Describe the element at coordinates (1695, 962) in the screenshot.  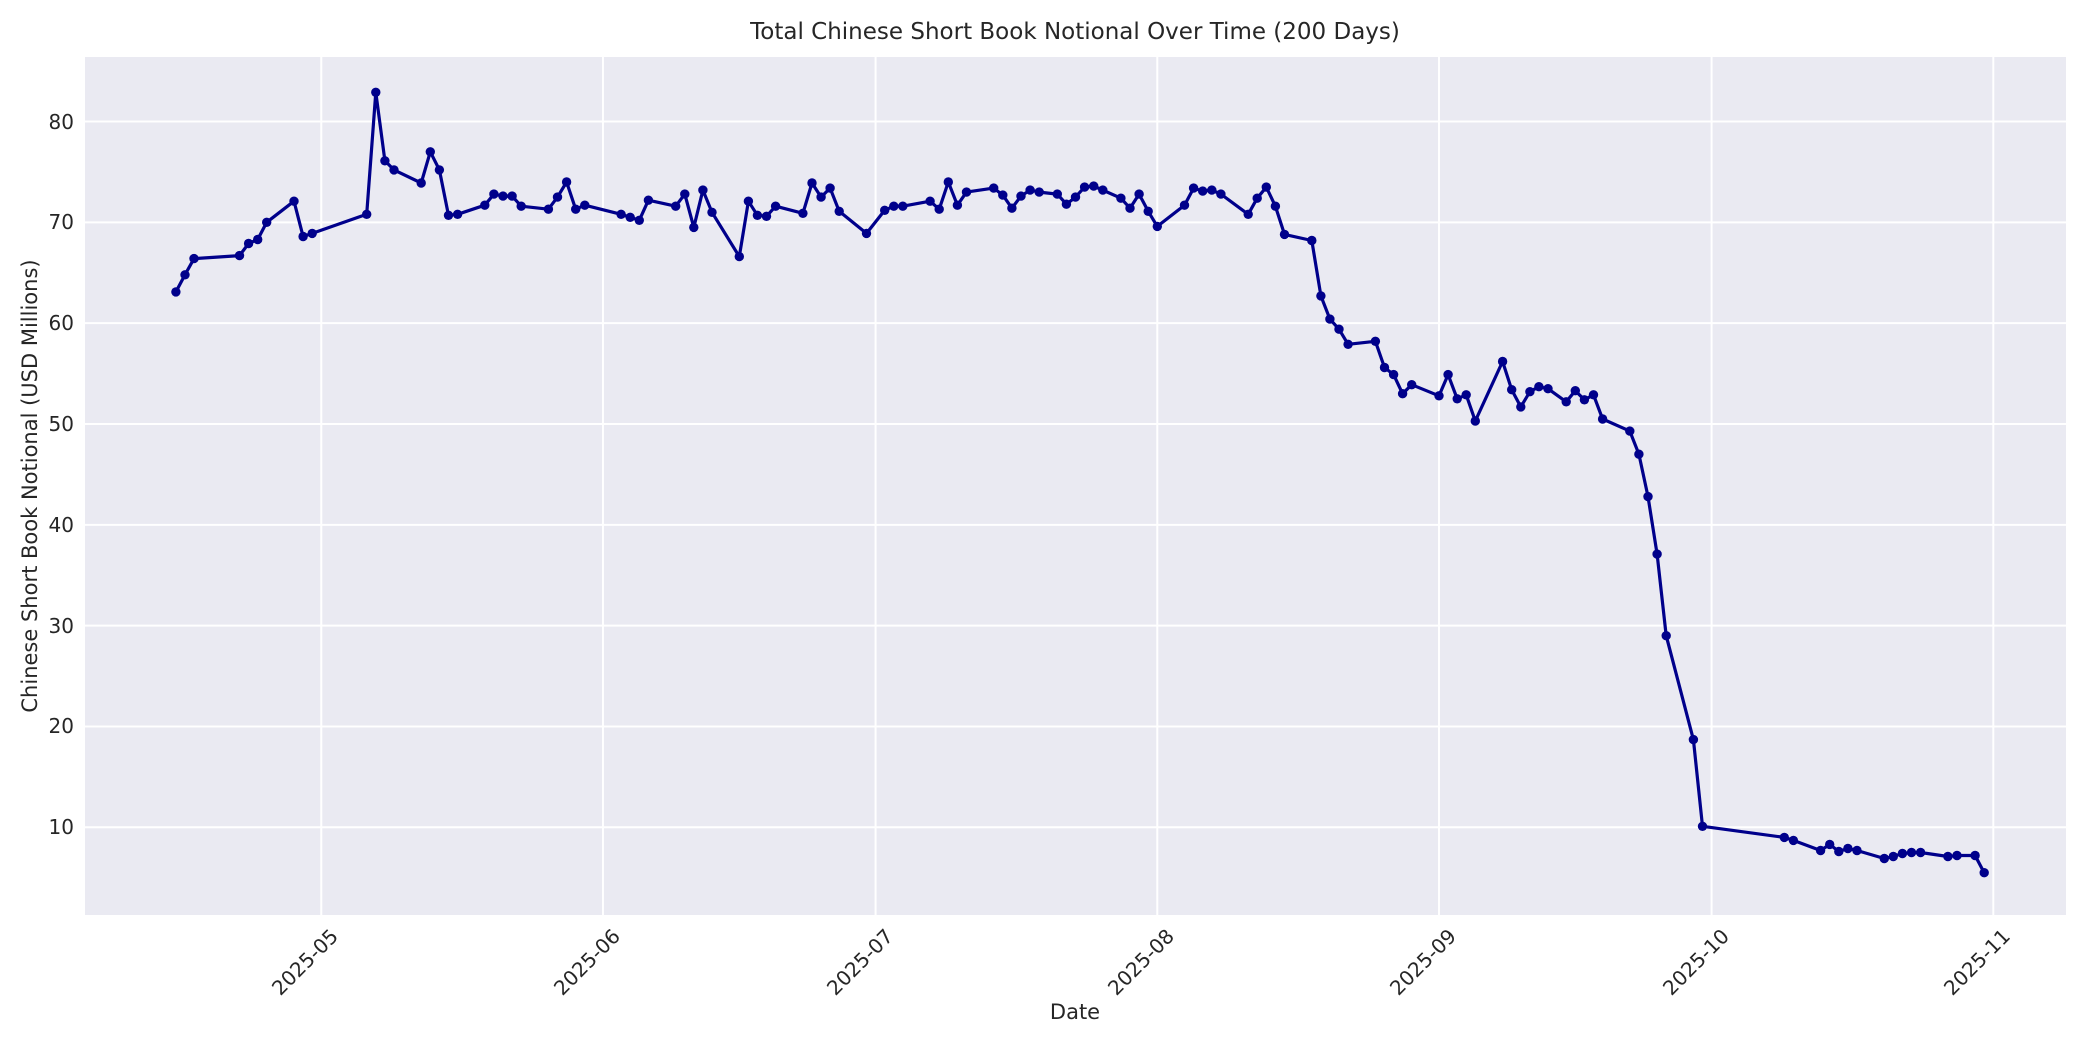
I see `x-tick-label: 2025-10` at that location.